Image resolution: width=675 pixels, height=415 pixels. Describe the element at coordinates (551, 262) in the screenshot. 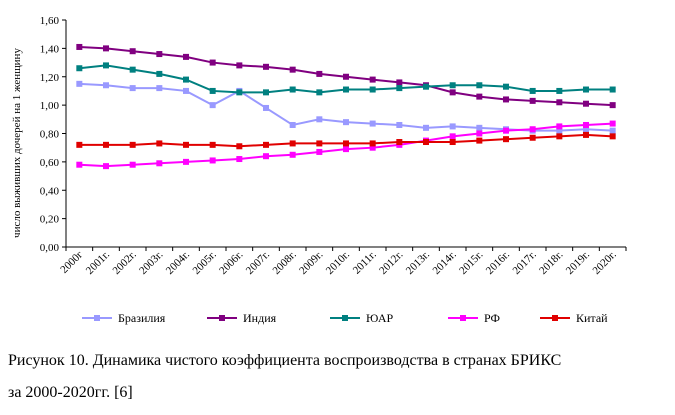

I see `x-tick-label: 2018г.` at that location.